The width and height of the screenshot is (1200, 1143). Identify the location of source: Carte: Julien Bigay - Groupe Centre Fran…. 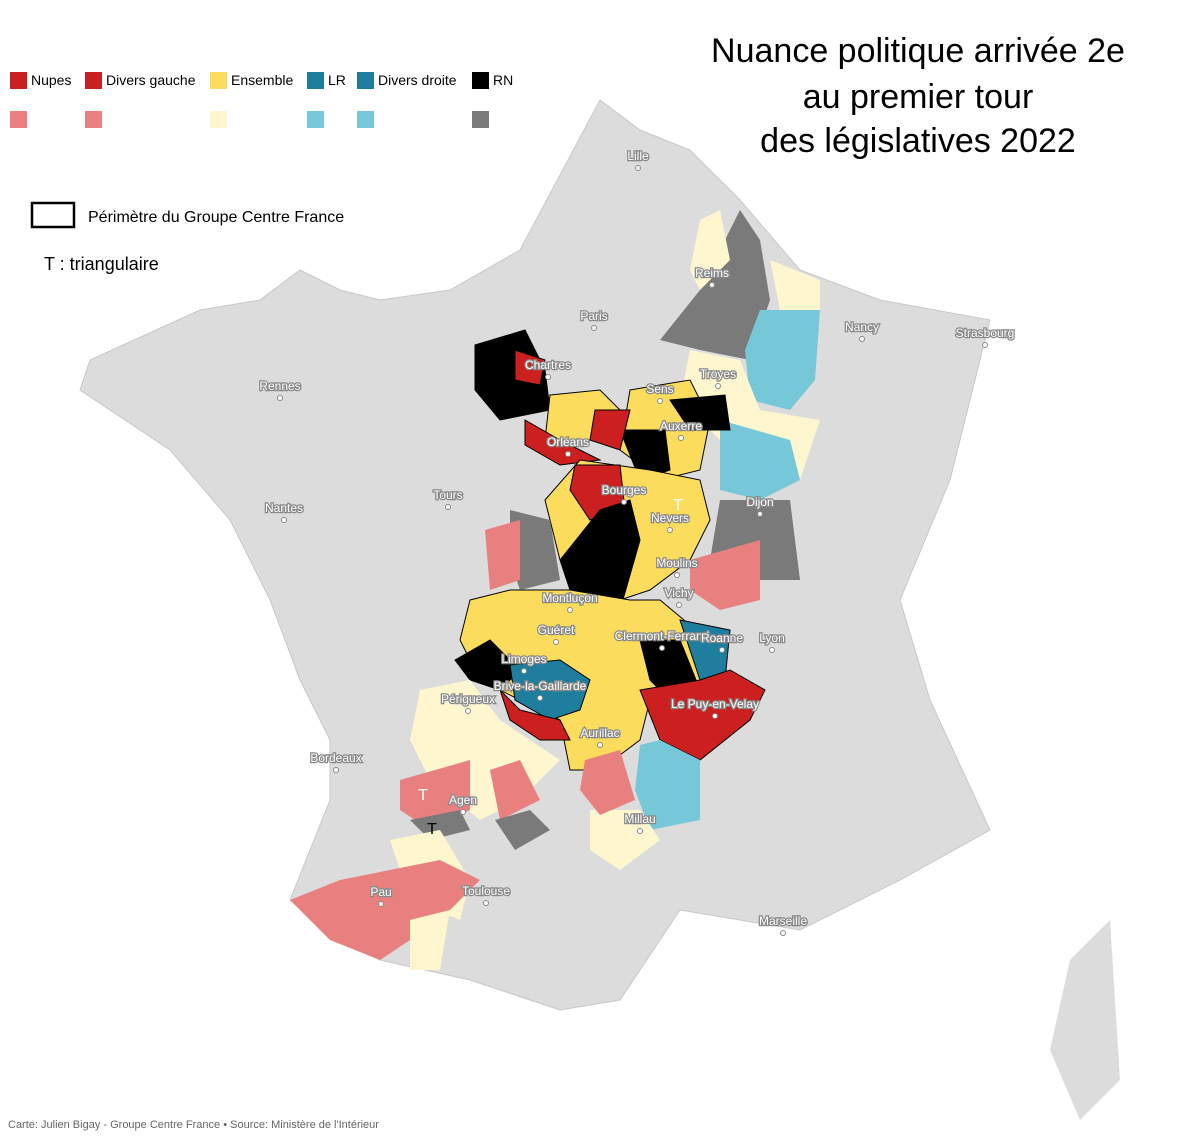
(193, 1125).